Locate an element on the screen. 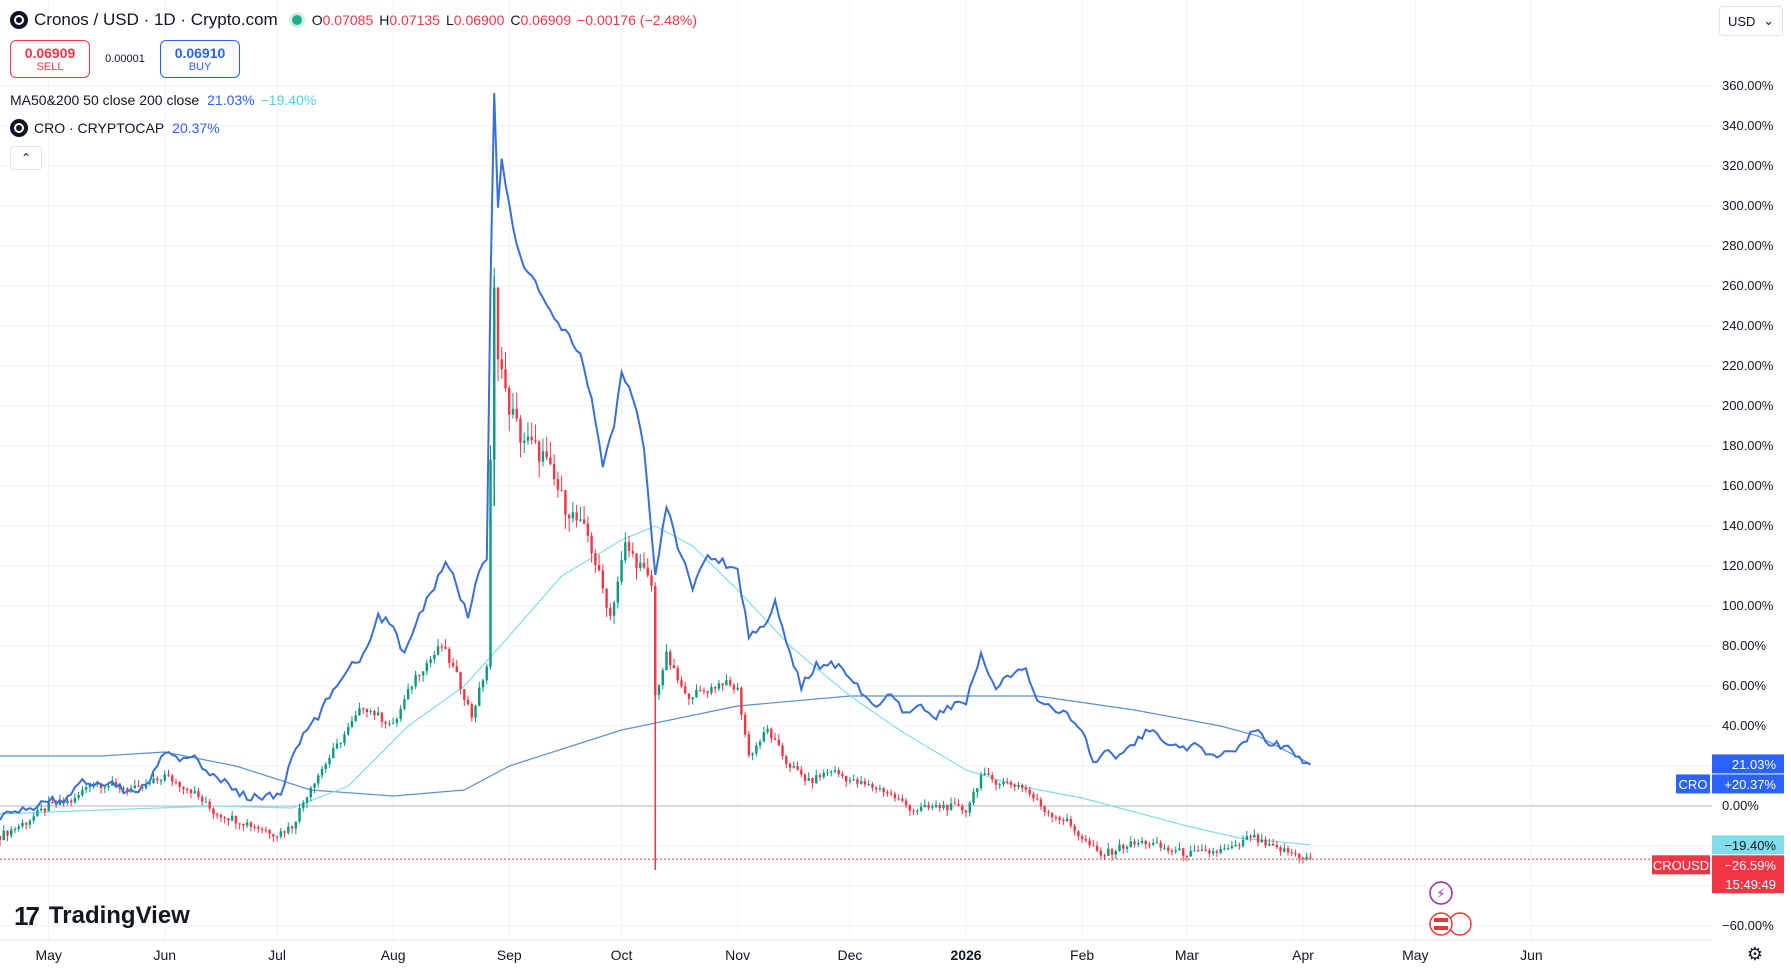 Image resolution: width=1791 pixels, height=970 pixels. trade-panel: 0.06909 SELL 0.00001 0.06910 BUY is located at coordinates (125, 59).